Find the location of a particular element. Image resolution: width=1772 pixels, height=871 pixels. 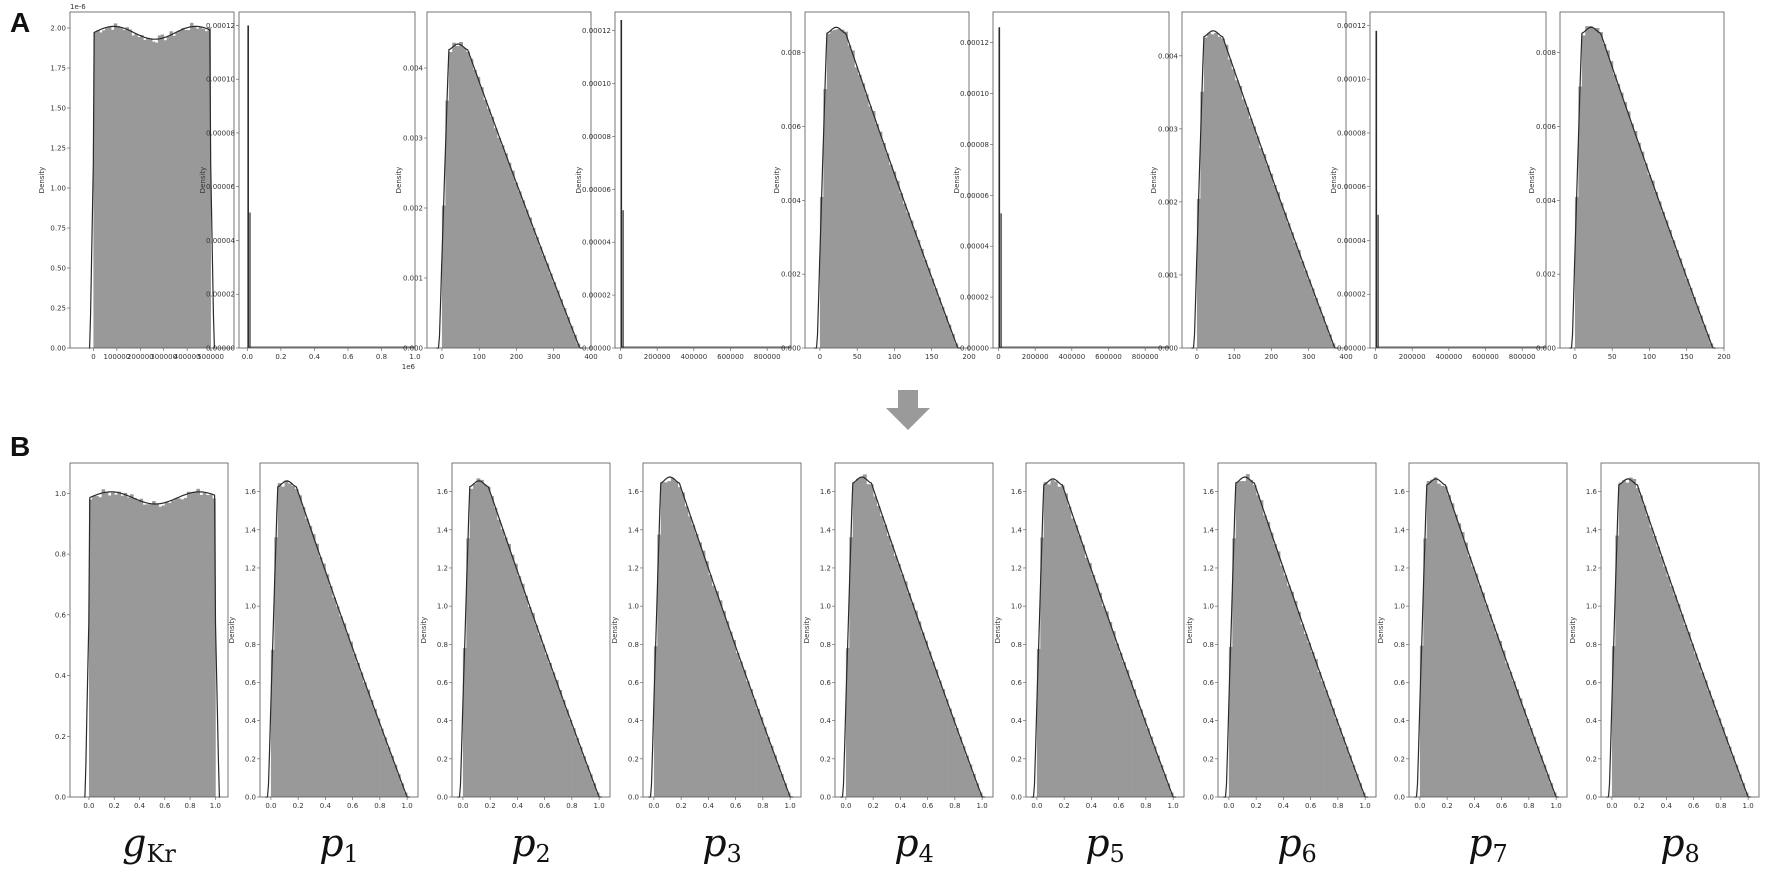

y-offset-text: 1e-6 is located at coordinates (78, 7).